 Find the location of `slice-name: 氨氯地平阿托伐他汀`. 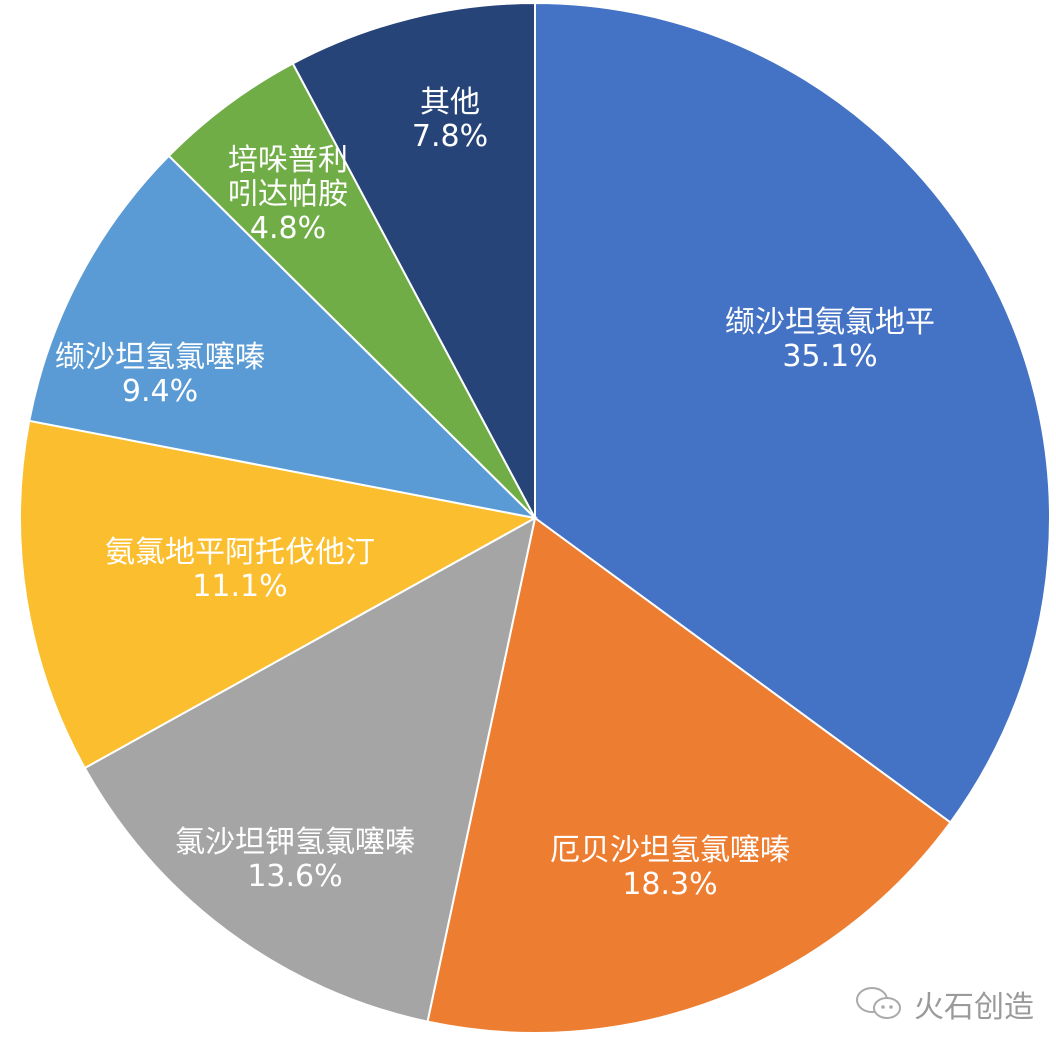

slice-name: 氨氯地平阿托伐他汀 is located at coordinates (240, 552).